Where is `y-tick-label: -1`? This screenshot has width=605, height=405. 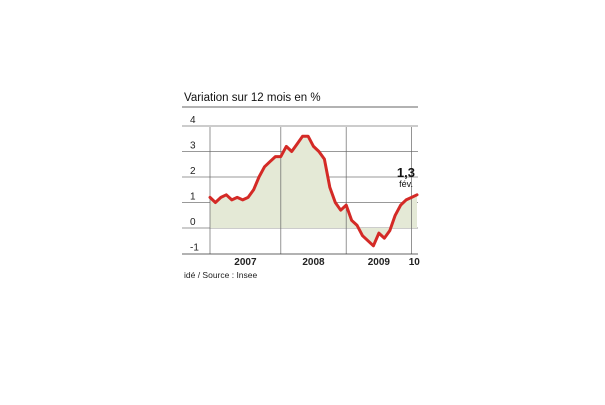
y-tick-label: -1 is located at coordinates (194, 248).